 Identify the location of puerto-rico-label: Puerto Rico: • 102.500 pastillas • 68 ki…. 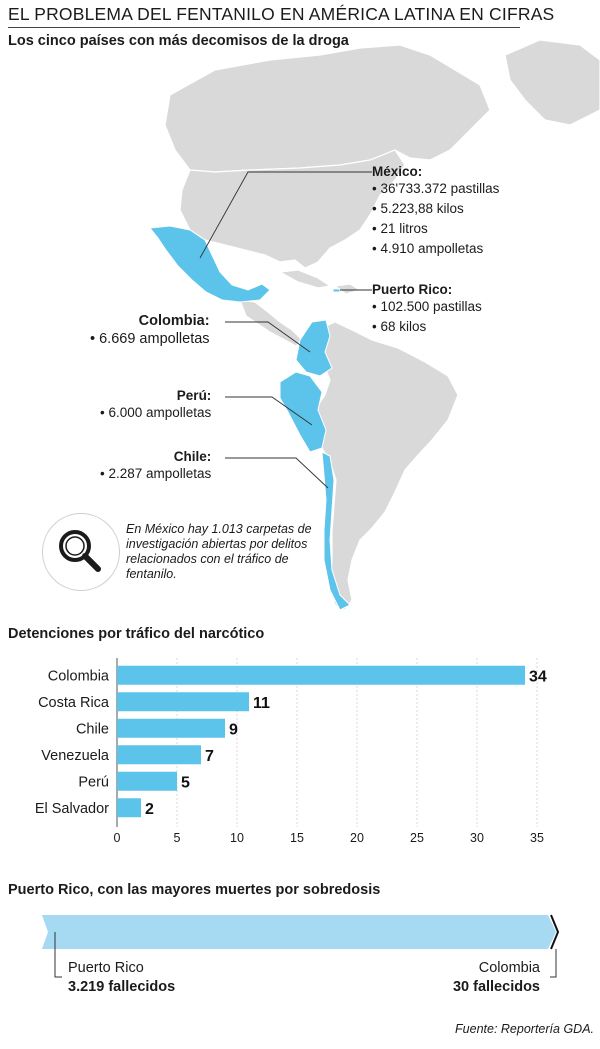
(427, 309).